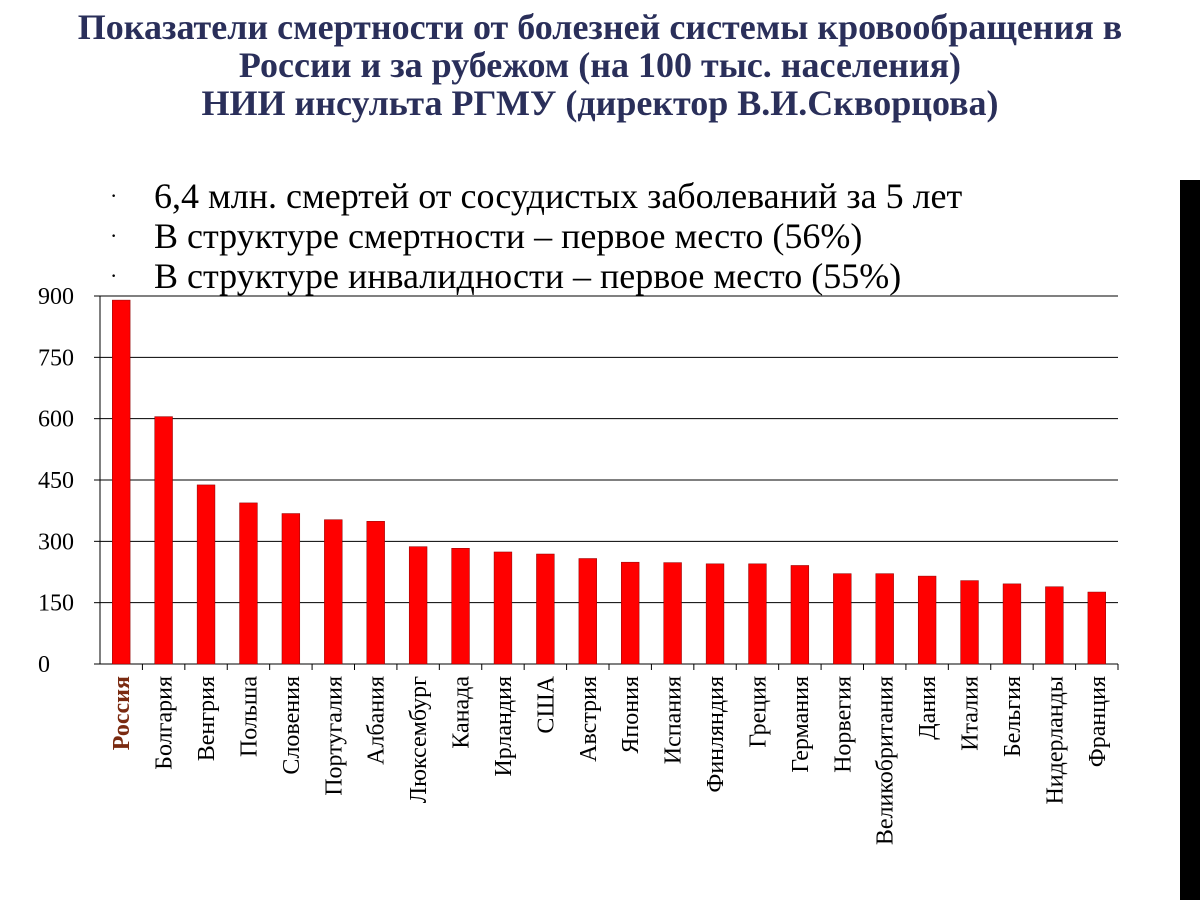 This screenshot has width=1200, height=900. I want to click on x-tick-label: Россия, so click(122, 713).